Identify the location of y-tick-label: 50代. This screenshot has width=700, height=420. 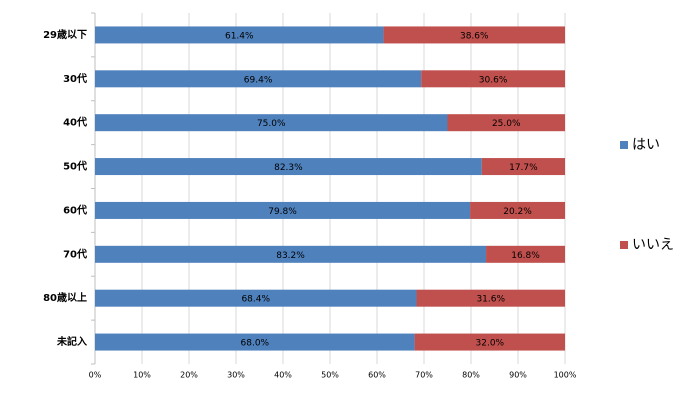
(75, 166).